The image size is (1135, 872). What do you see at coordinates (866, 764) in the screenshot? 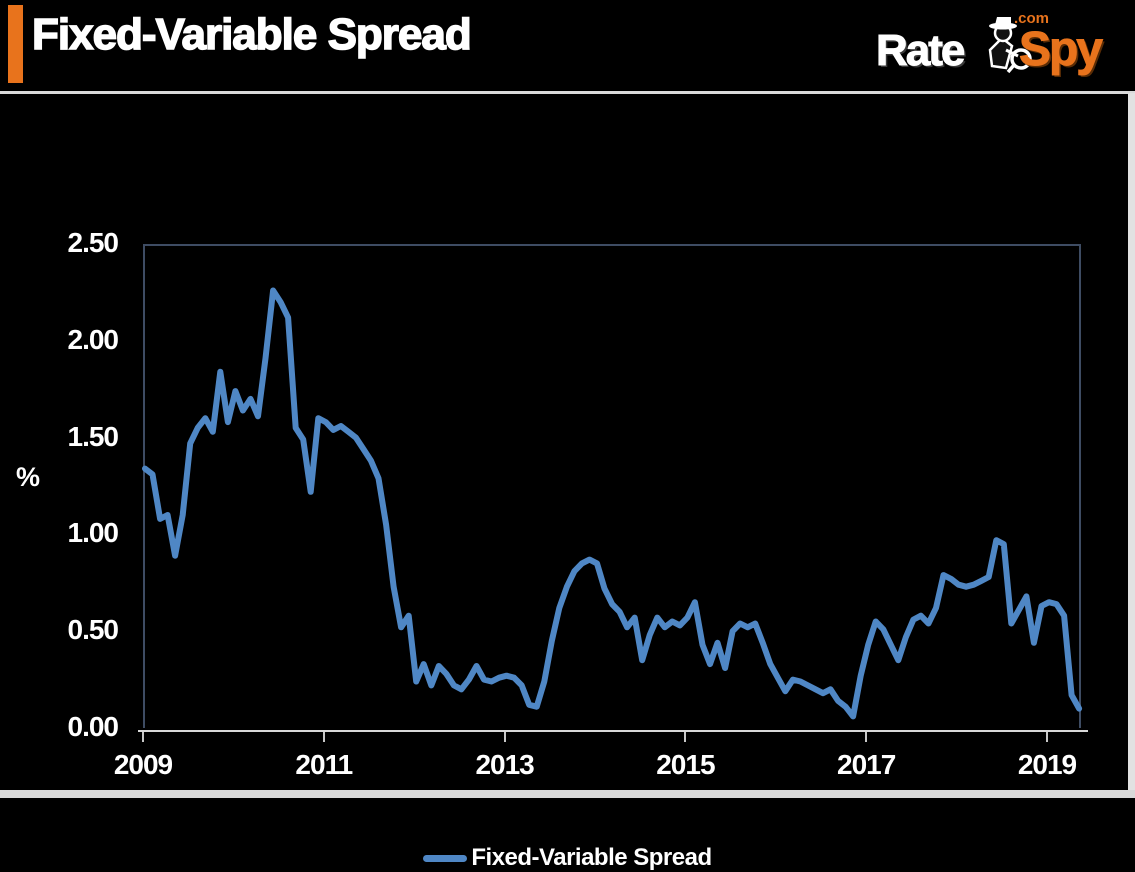
I see `x-tick-label: 2017` at bounding box center [866, 764].